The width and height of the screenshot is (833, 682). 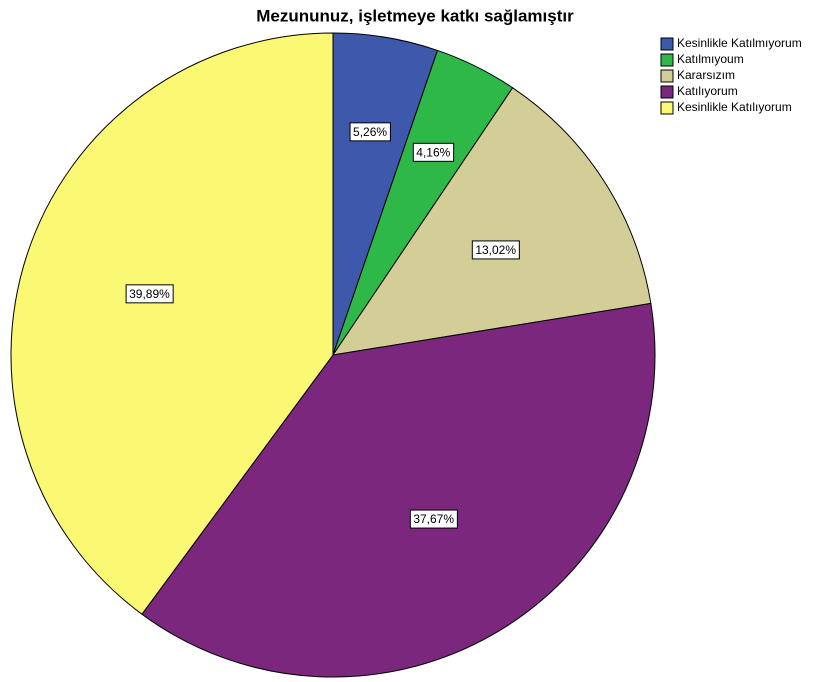 I want to click on data-label: 4,16%, so click(x=433, y=152).